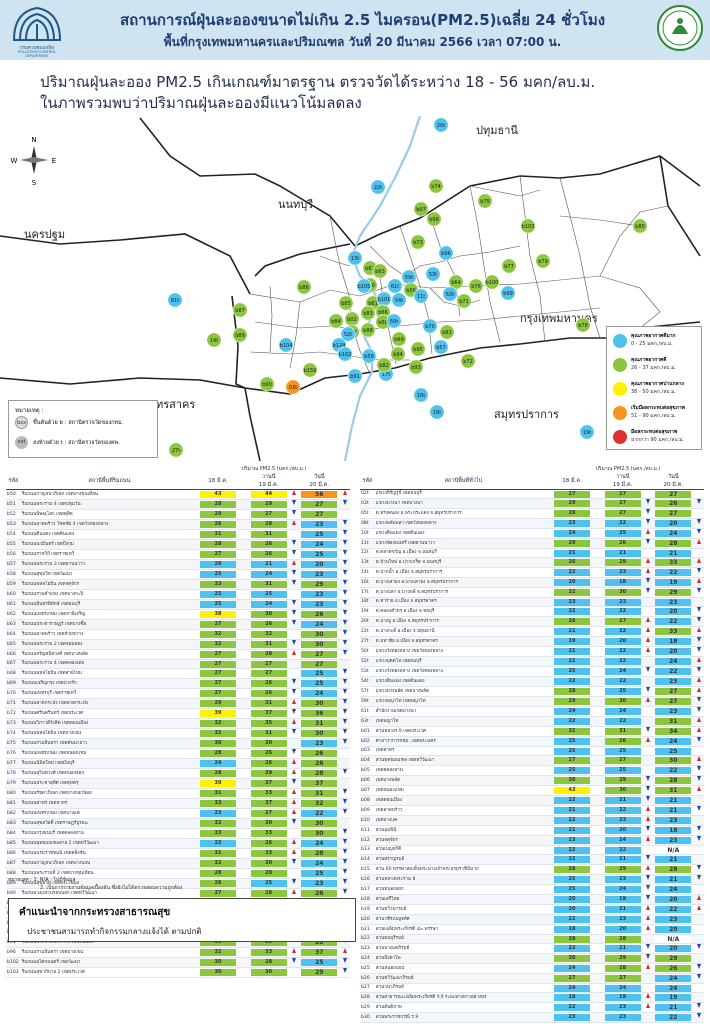  I want to click on station-marker: b96, so click(446, 253).